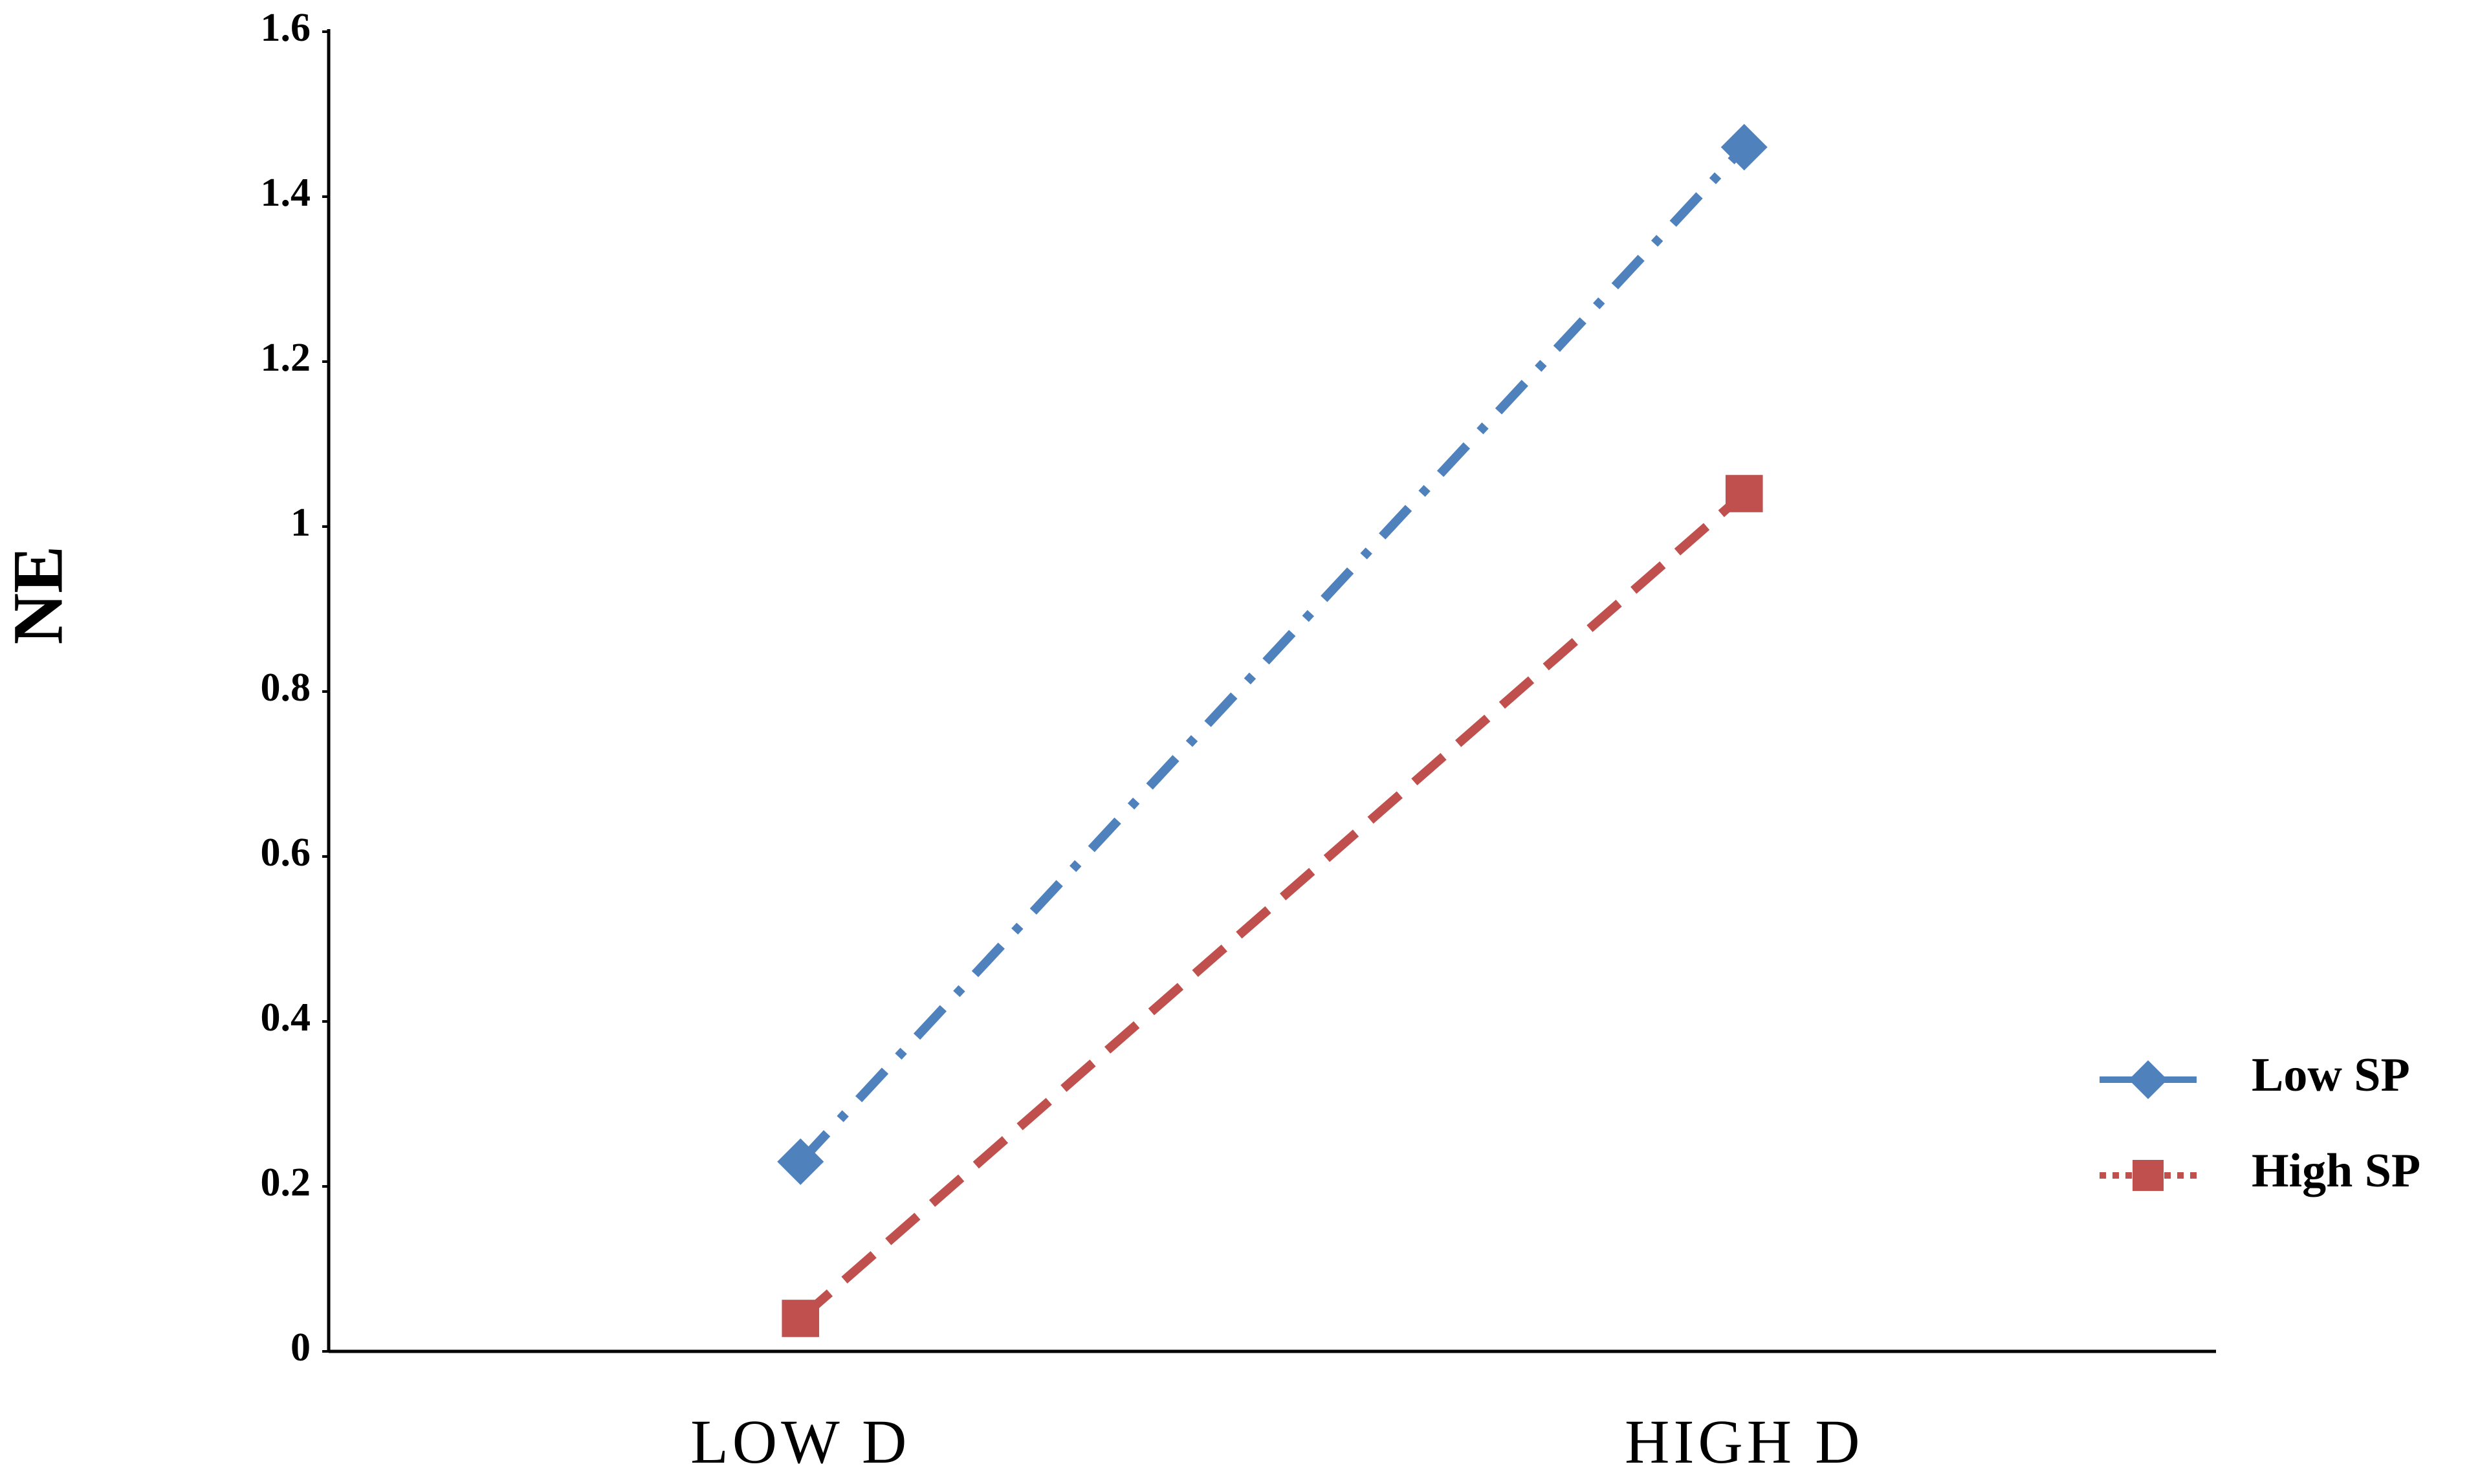 This screenshot has width=2491, height=1484. What do you see at coordinates (286, 688) in the screenshot?
I see `y-tick-label: 0.8` at bounding box center [286, 688].